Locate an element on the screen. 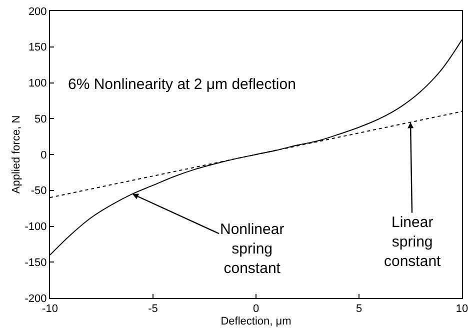  y-axis-title: Applied force, N is located at coordinates (16, 154).